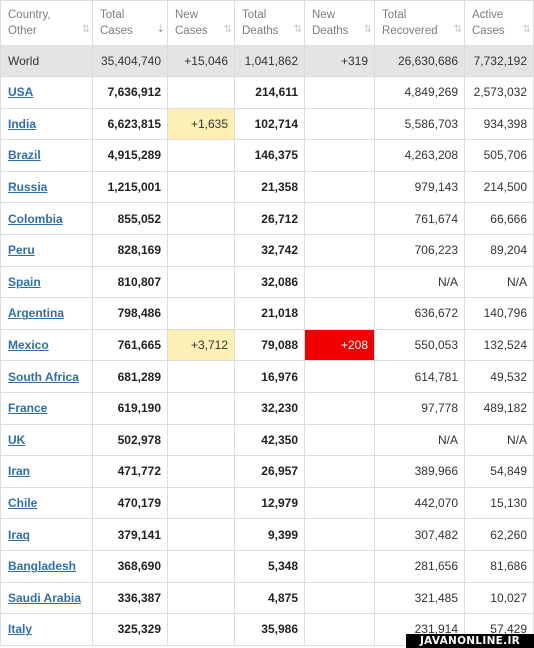 The height and width of the screenshot is (648, 534). I want to click on total-cases-cell: 619,190, so click(130, 408).